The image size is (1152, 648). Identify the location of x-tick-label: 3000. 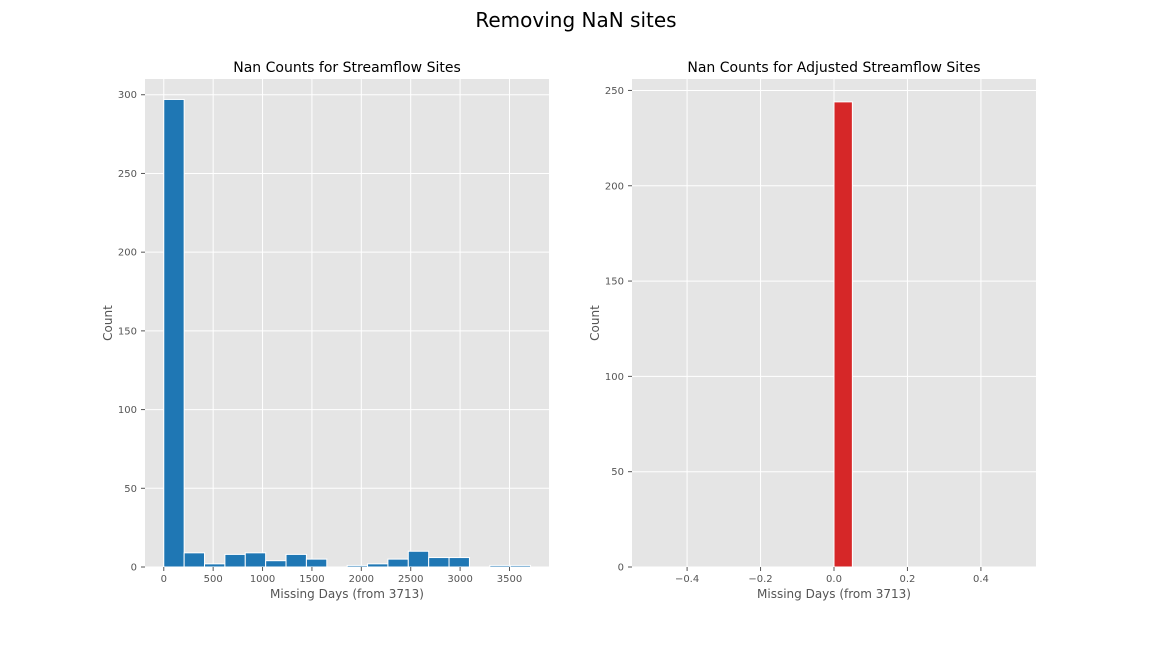
(459, 579).